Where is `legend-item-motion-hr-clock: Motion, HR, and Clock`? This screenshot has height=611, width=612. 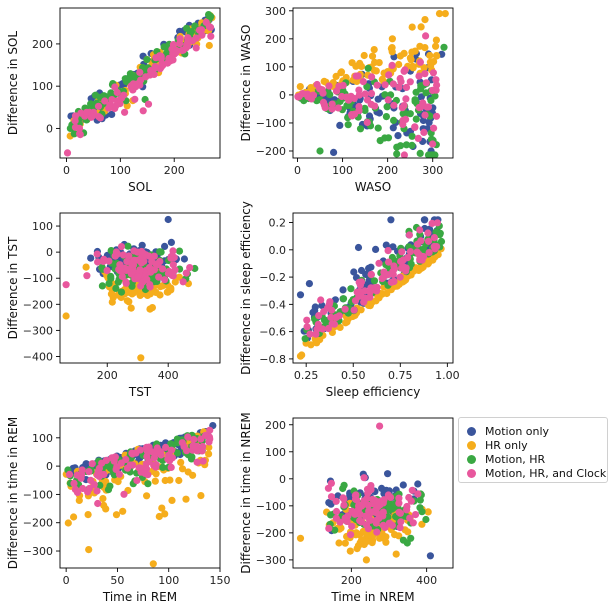 legend-item-motion-hr-clock: Motion, HR, and Clock is located at coordinates (536, 473).